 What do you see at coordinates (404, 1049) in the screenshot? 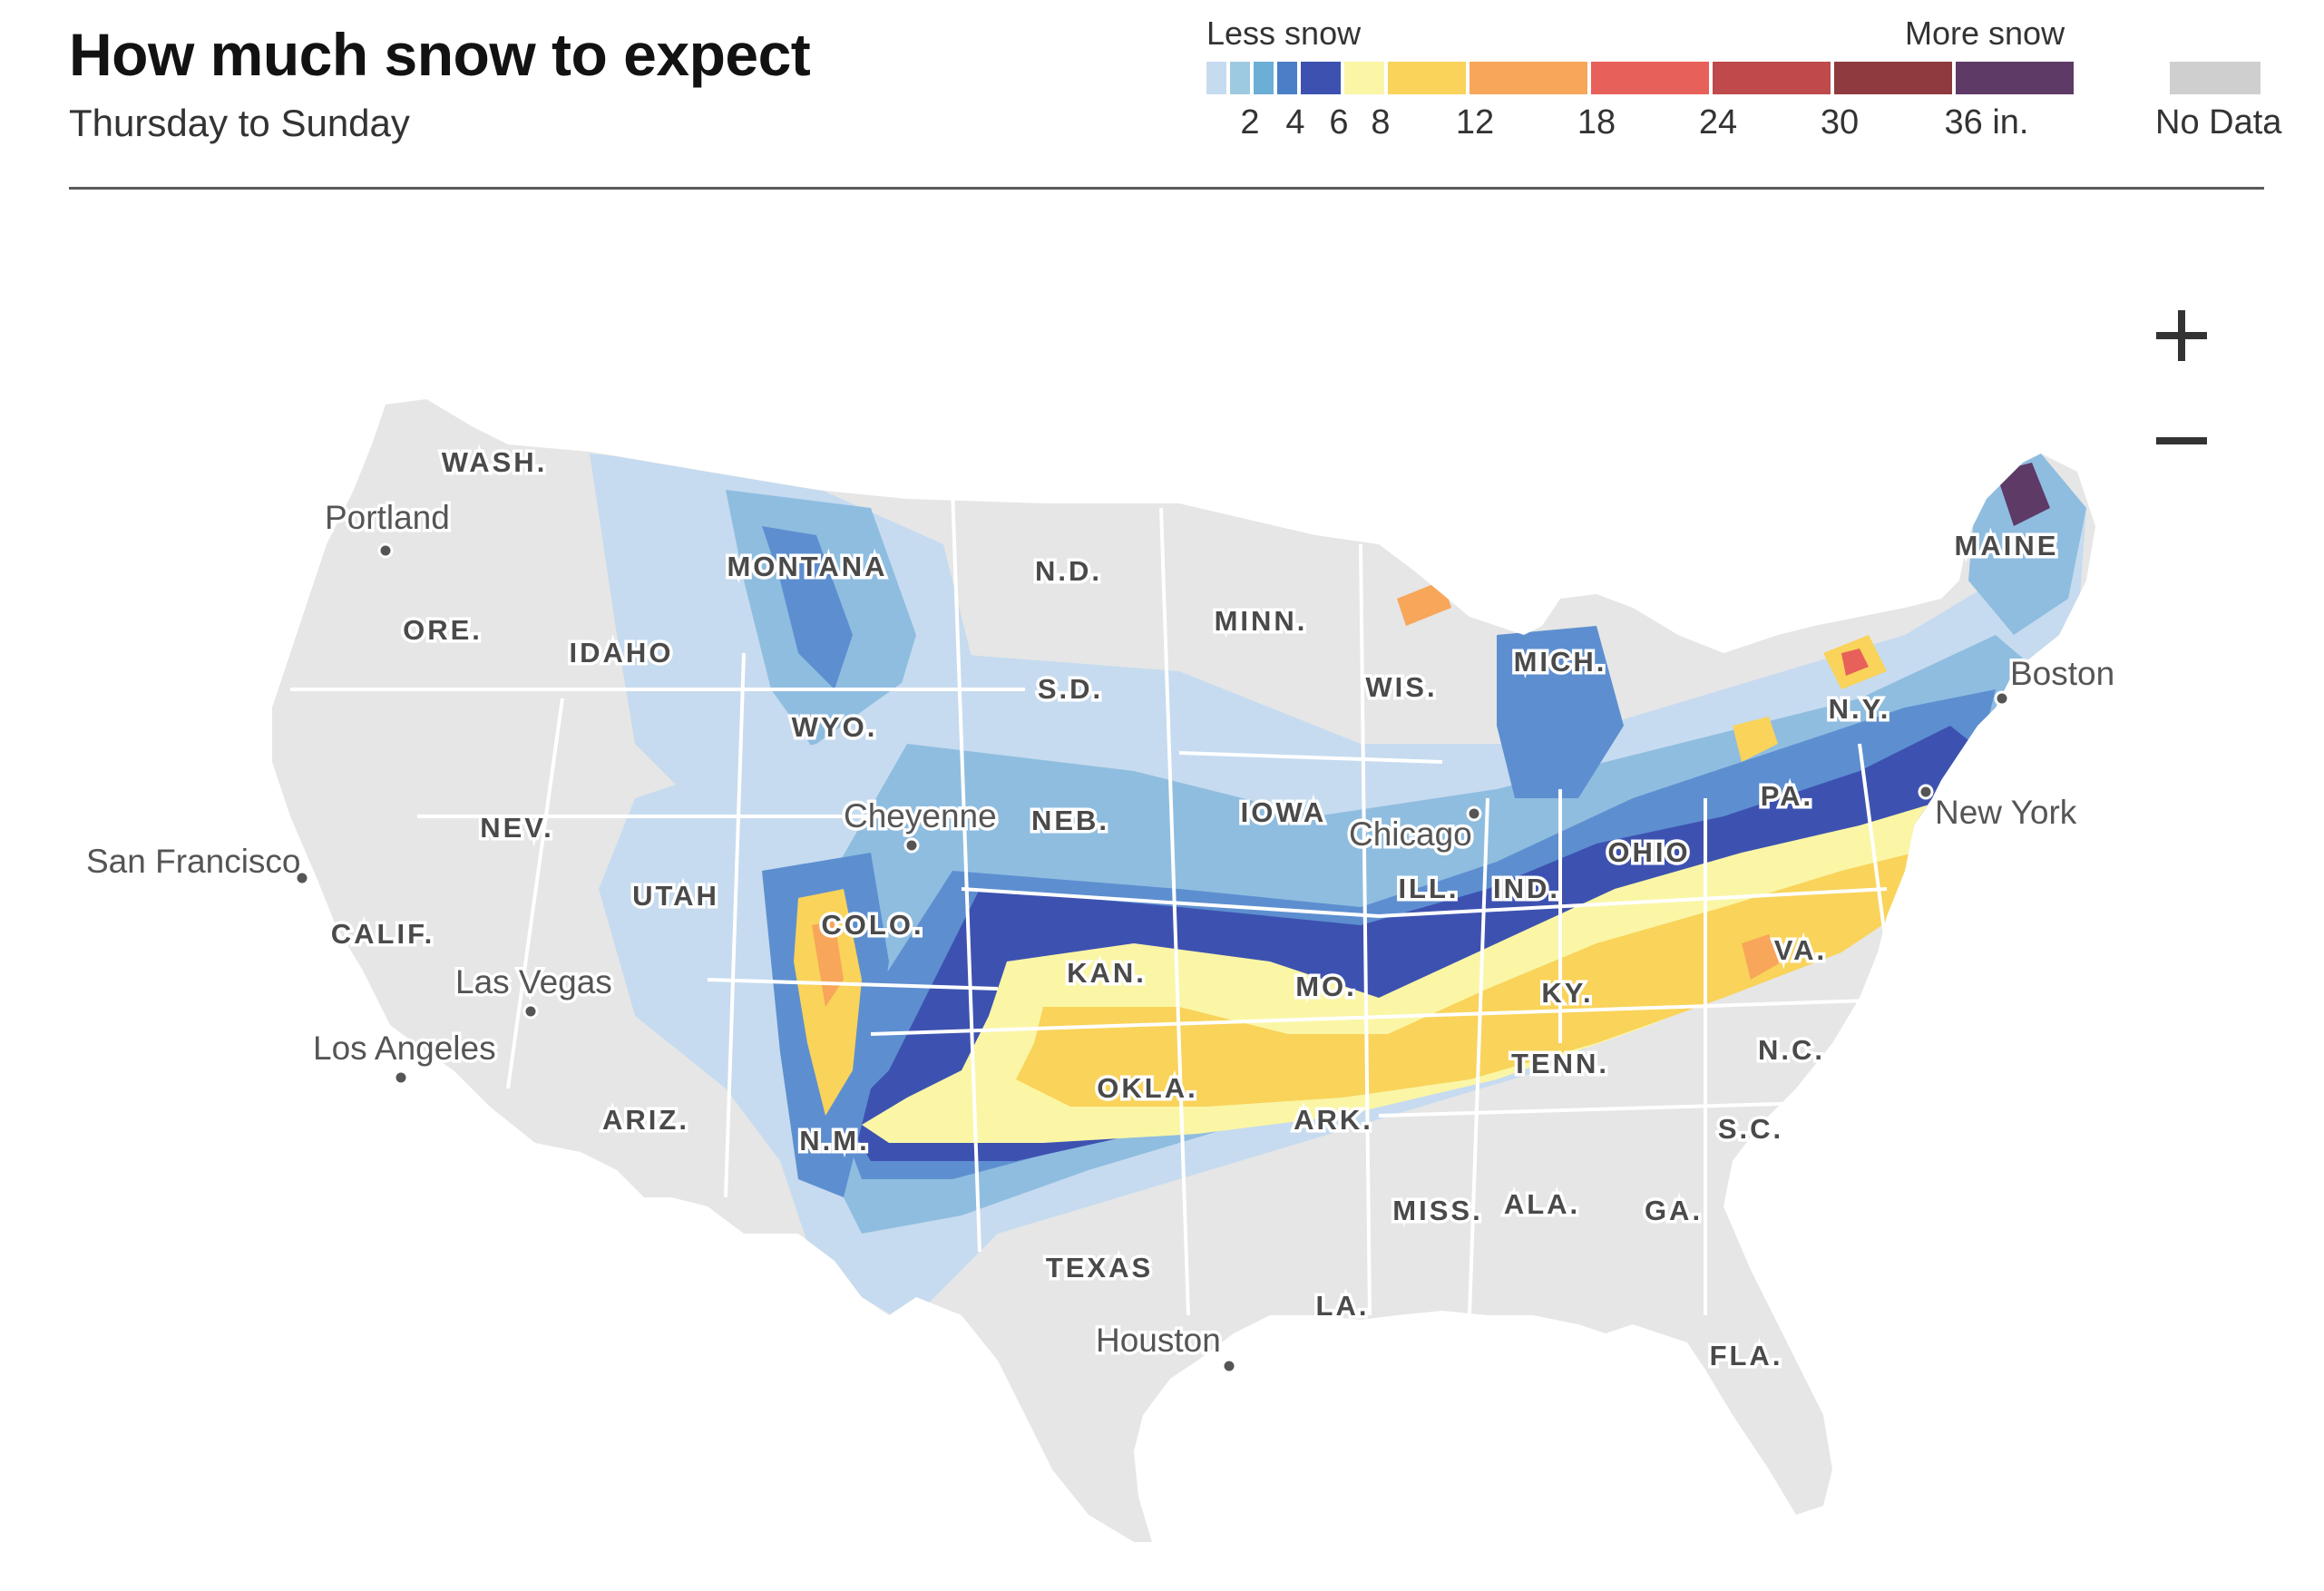
I see `city-label-los-angeles: Los Angeles` at bounding box center [404, 1049].